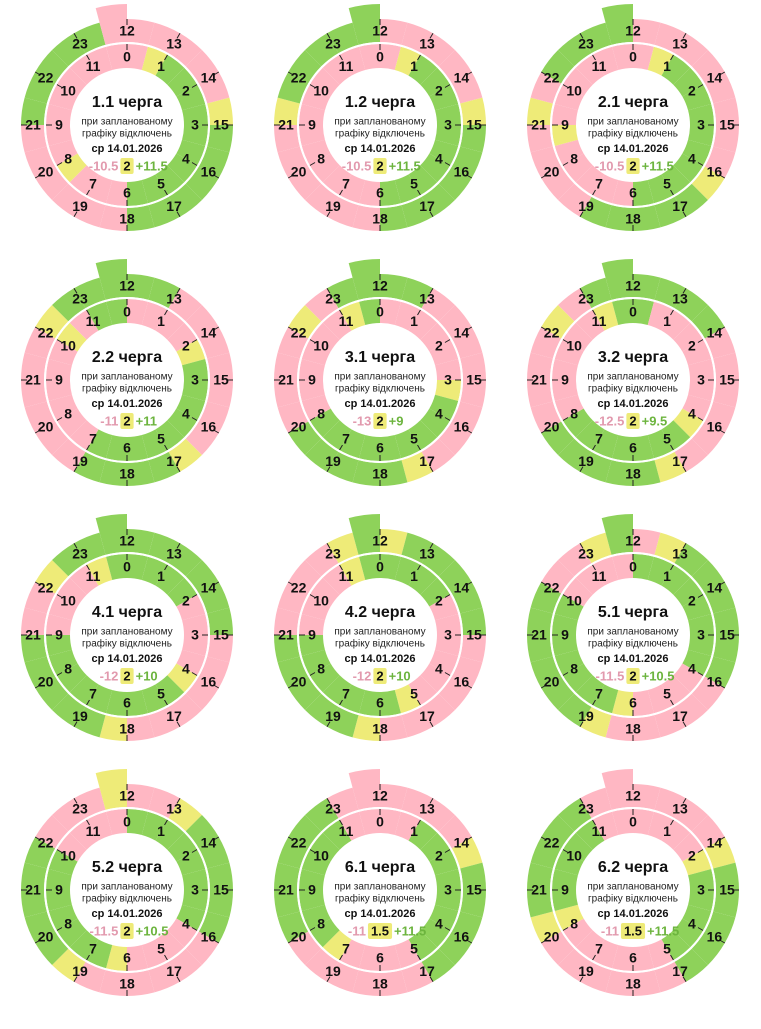 The width and height of the screenshot is (761, 1029). Describe the element at coordinates (174, 206) in the screenshot. I see `hour-label: 17` at that location.